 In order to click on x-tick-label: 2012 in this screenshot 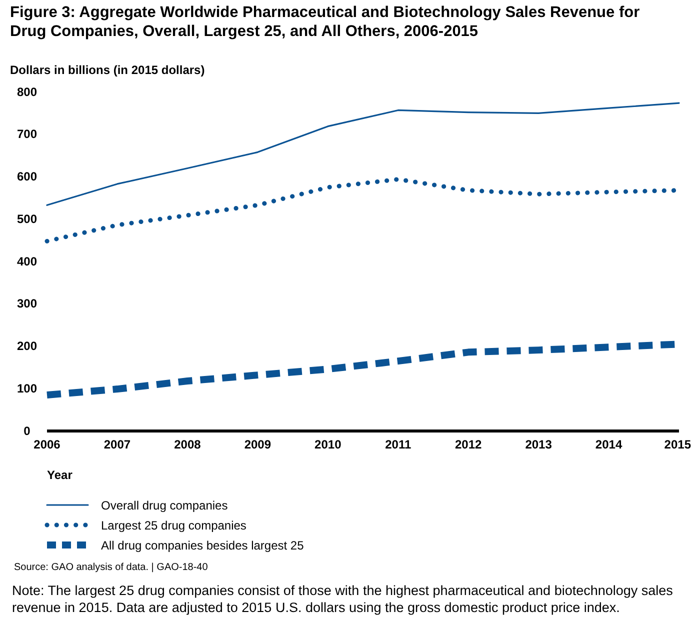, I will do `click(468, 445)`.